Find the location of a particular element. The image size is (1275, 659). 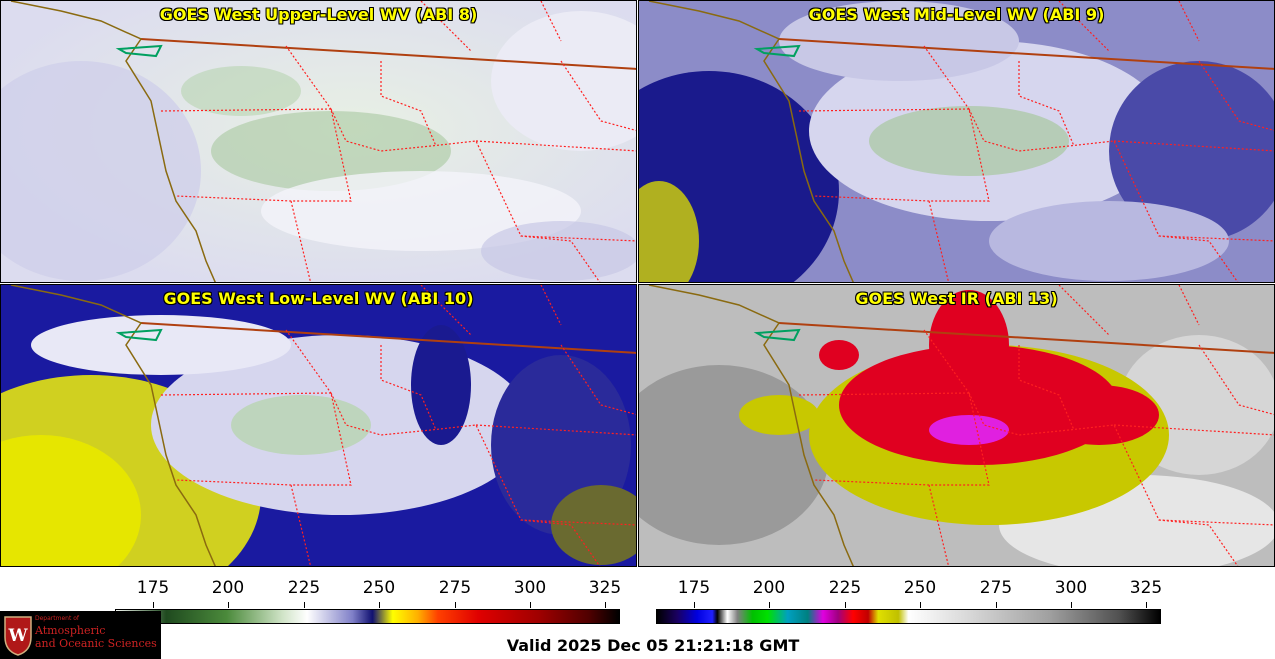

infrared-colorbar is located at coordinates (908, 616).